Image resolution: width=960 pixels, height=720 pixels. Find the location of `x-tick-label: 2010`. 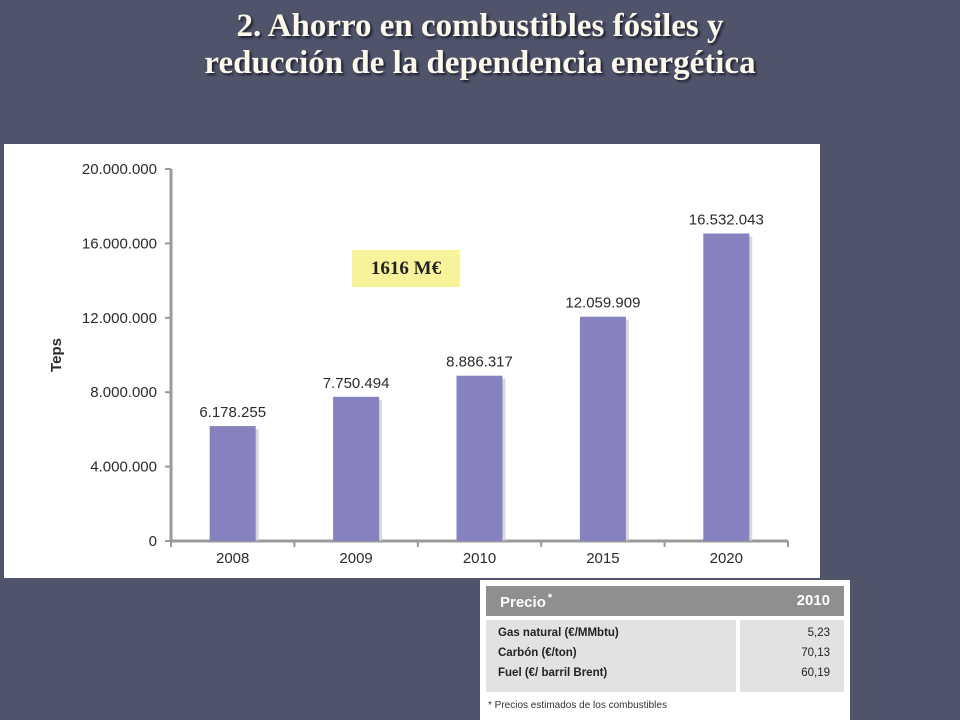

x-tick-label: 2010 is located at coordinates (479, 558).